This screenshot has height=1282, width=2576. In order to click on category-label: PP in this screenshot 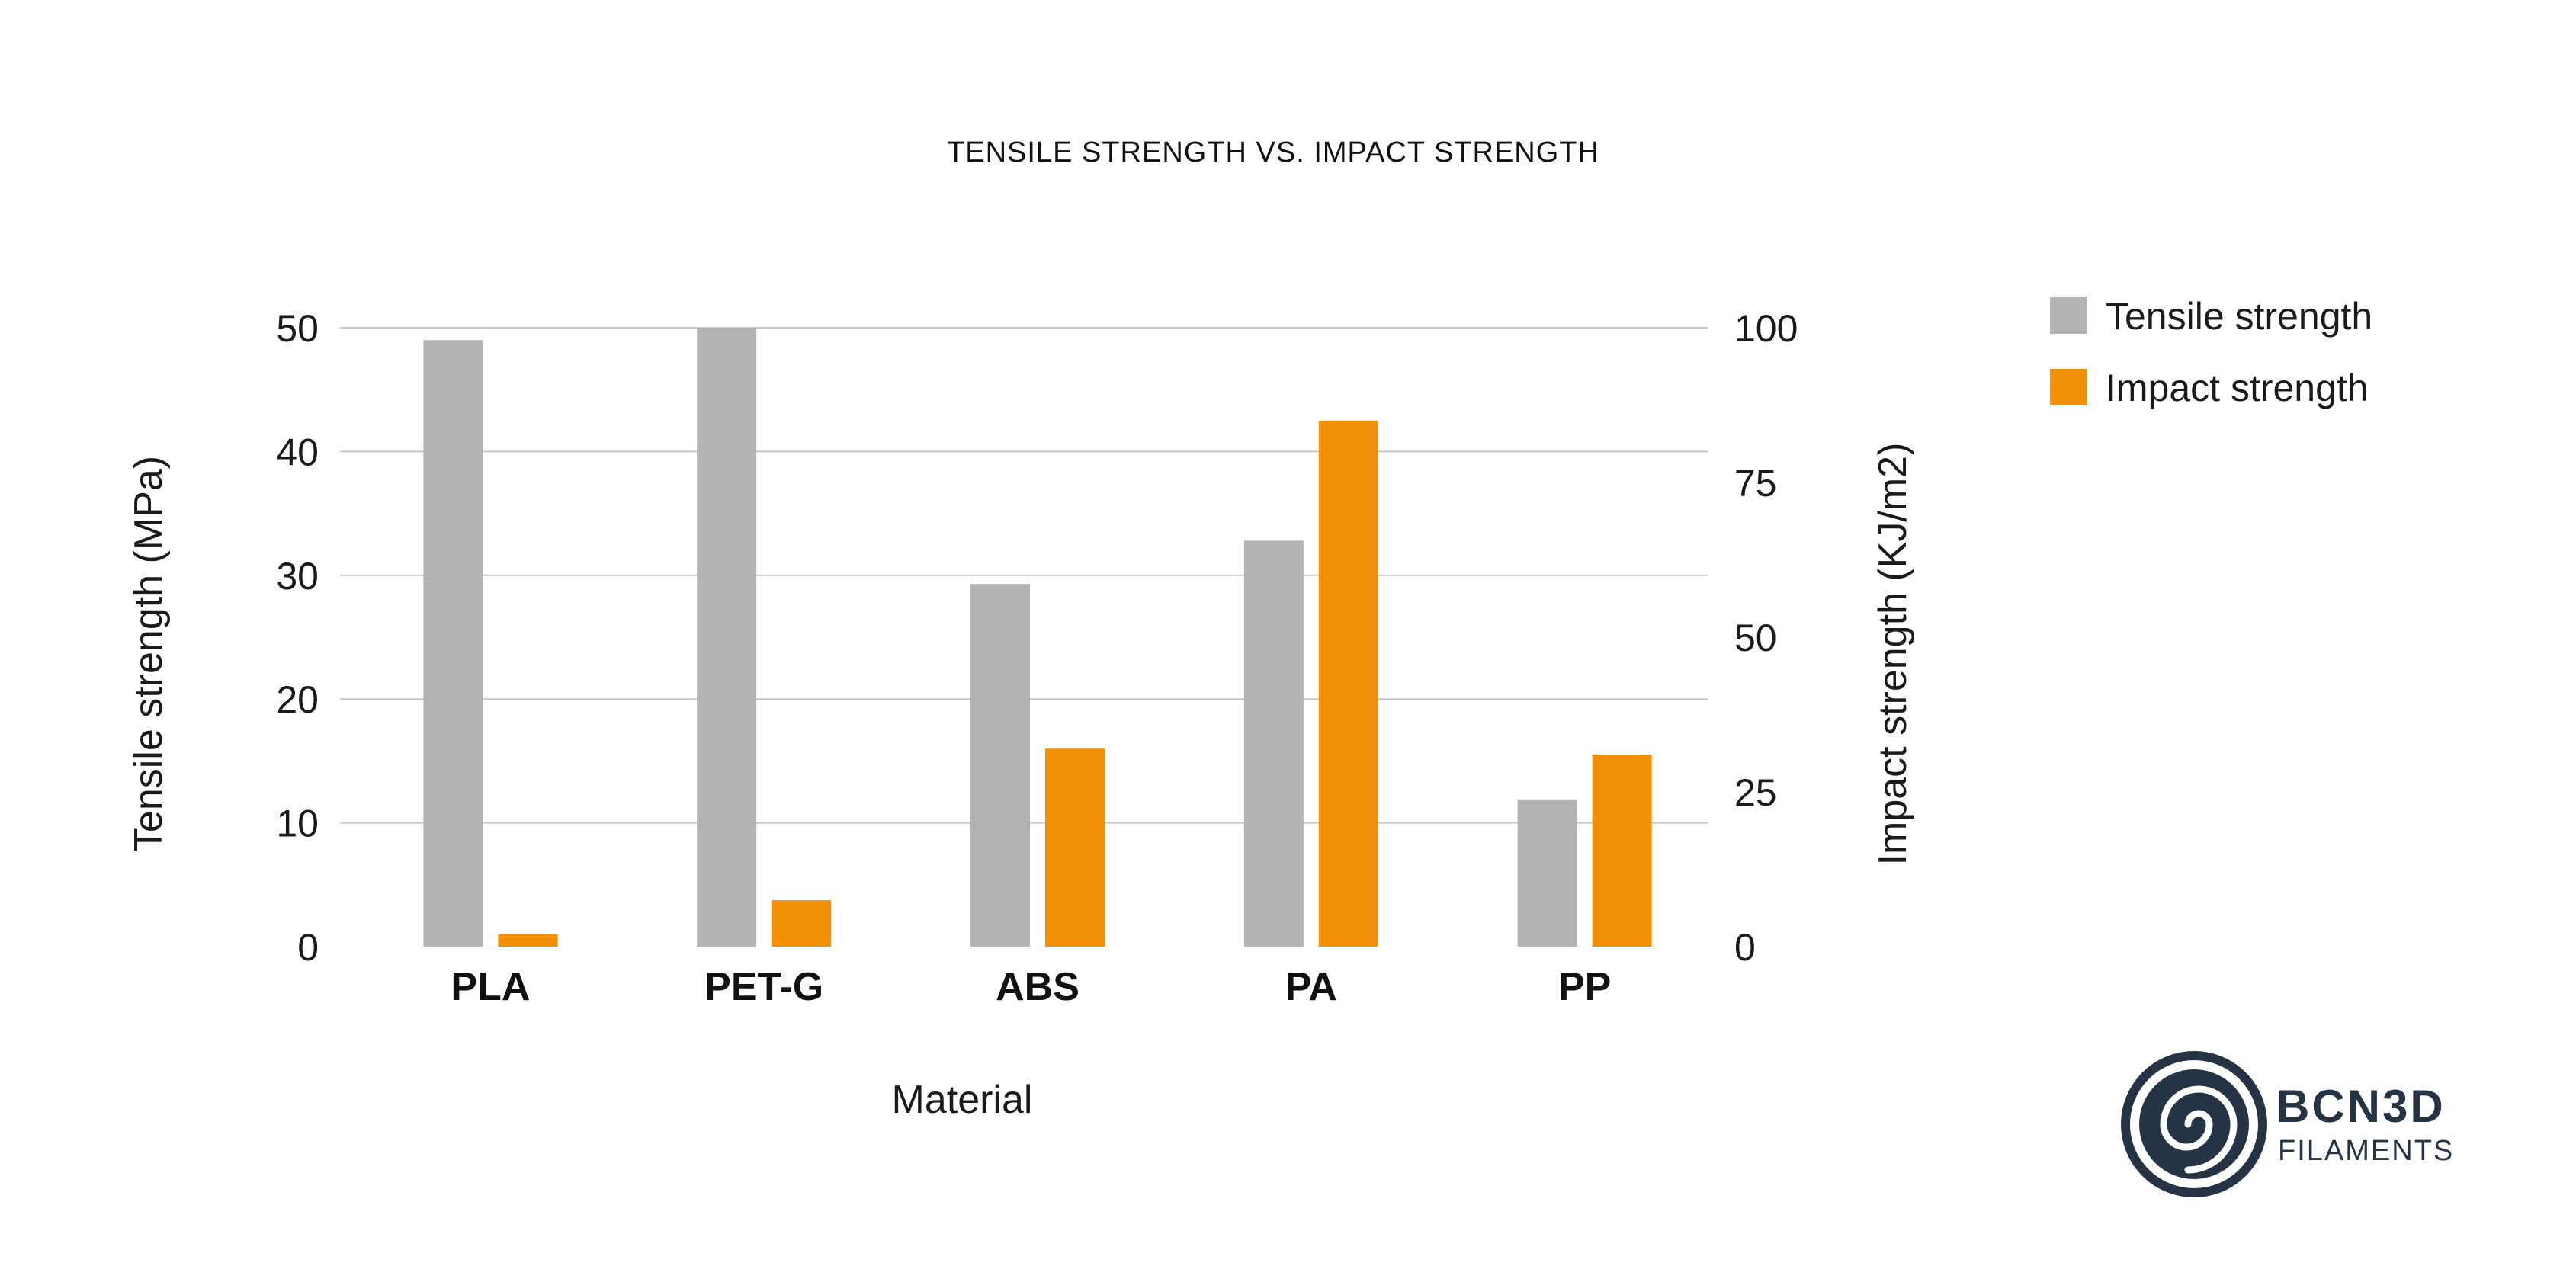, I will do `click(1584, 987)`.